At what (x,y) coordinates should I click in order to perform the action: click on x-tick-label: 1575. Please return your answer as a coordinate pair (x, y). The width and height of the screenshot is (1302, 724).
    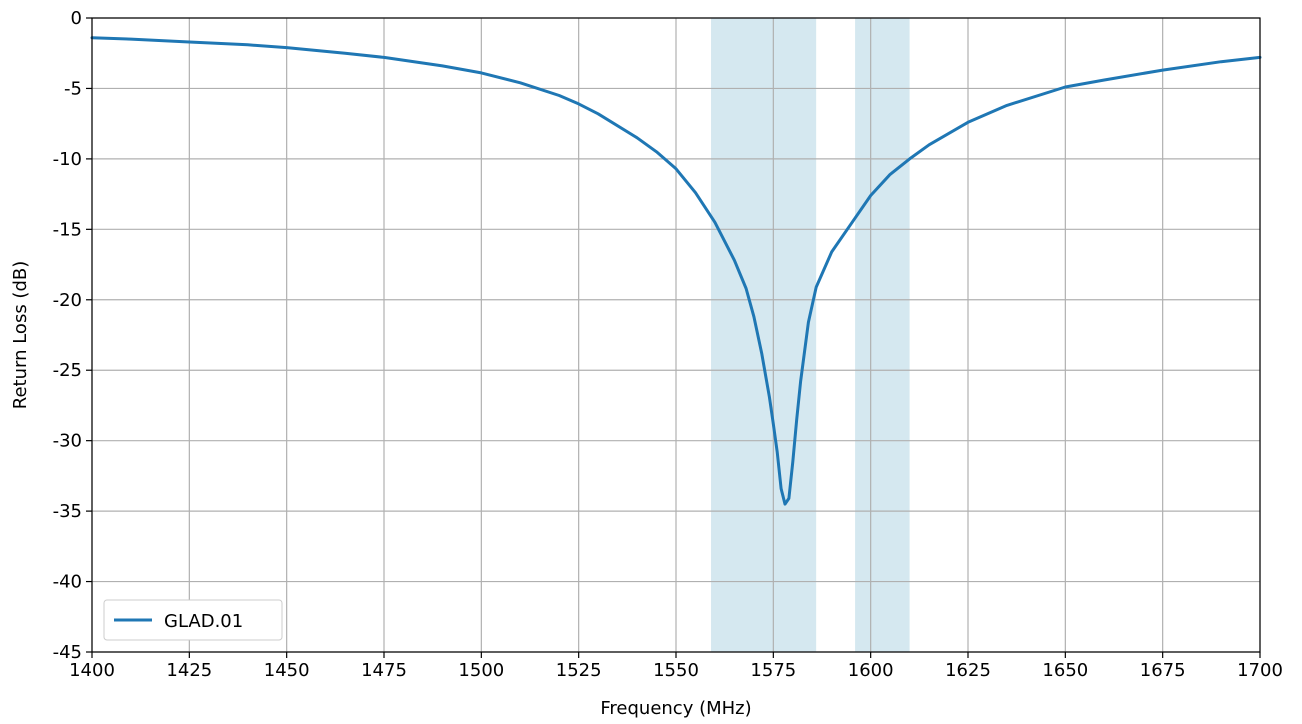
    Looking at the image, I should click on (773, 670).